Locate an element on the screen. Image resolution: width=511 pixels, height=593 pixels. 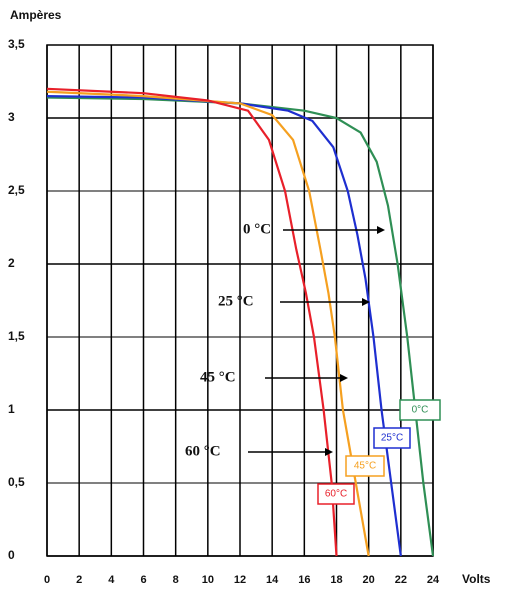
y-tick-label: 0 is located at coordinates (11, 555).